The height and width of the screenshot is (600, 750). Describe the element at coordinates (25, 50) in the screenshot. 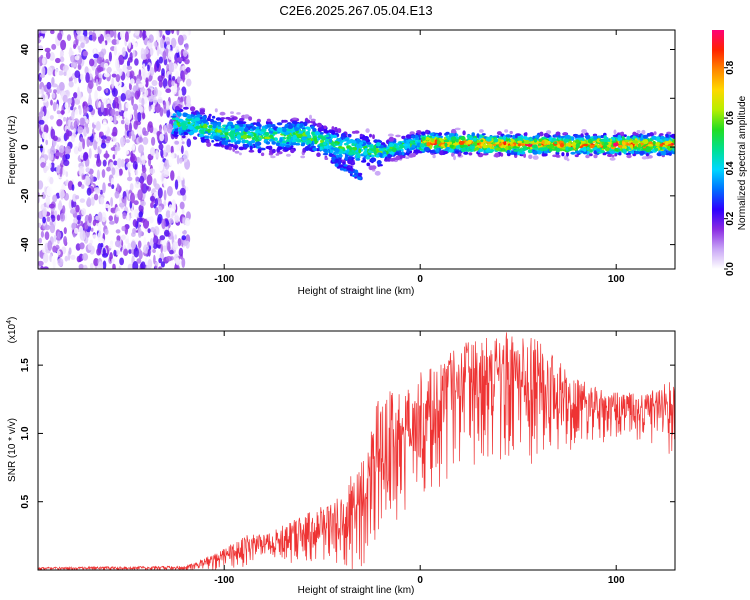

I see `spectrogram-y-tick-label: 40` at that location.